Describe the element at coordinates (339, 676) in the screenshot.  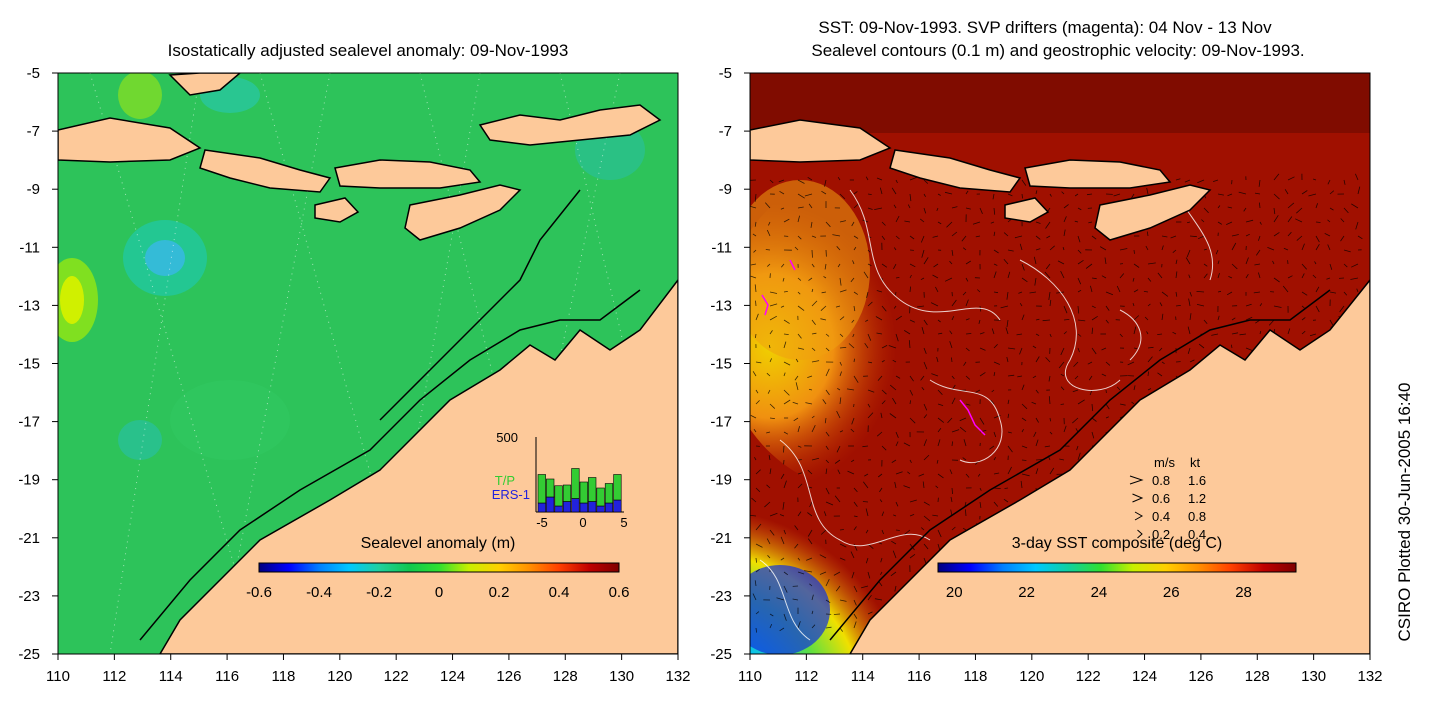
I see `left-lon-label-5: 120` at that location.